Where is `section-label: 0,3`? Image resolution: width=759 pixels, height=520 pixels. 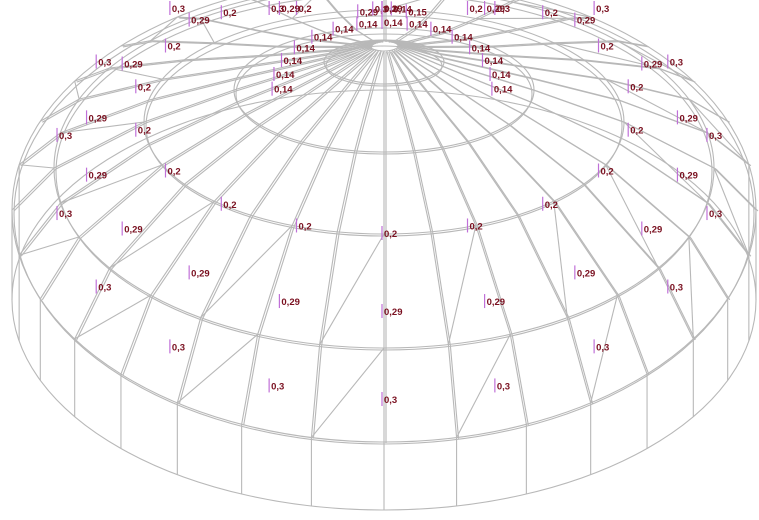 section-label: 0,3 is located at coordinates (65, 136).